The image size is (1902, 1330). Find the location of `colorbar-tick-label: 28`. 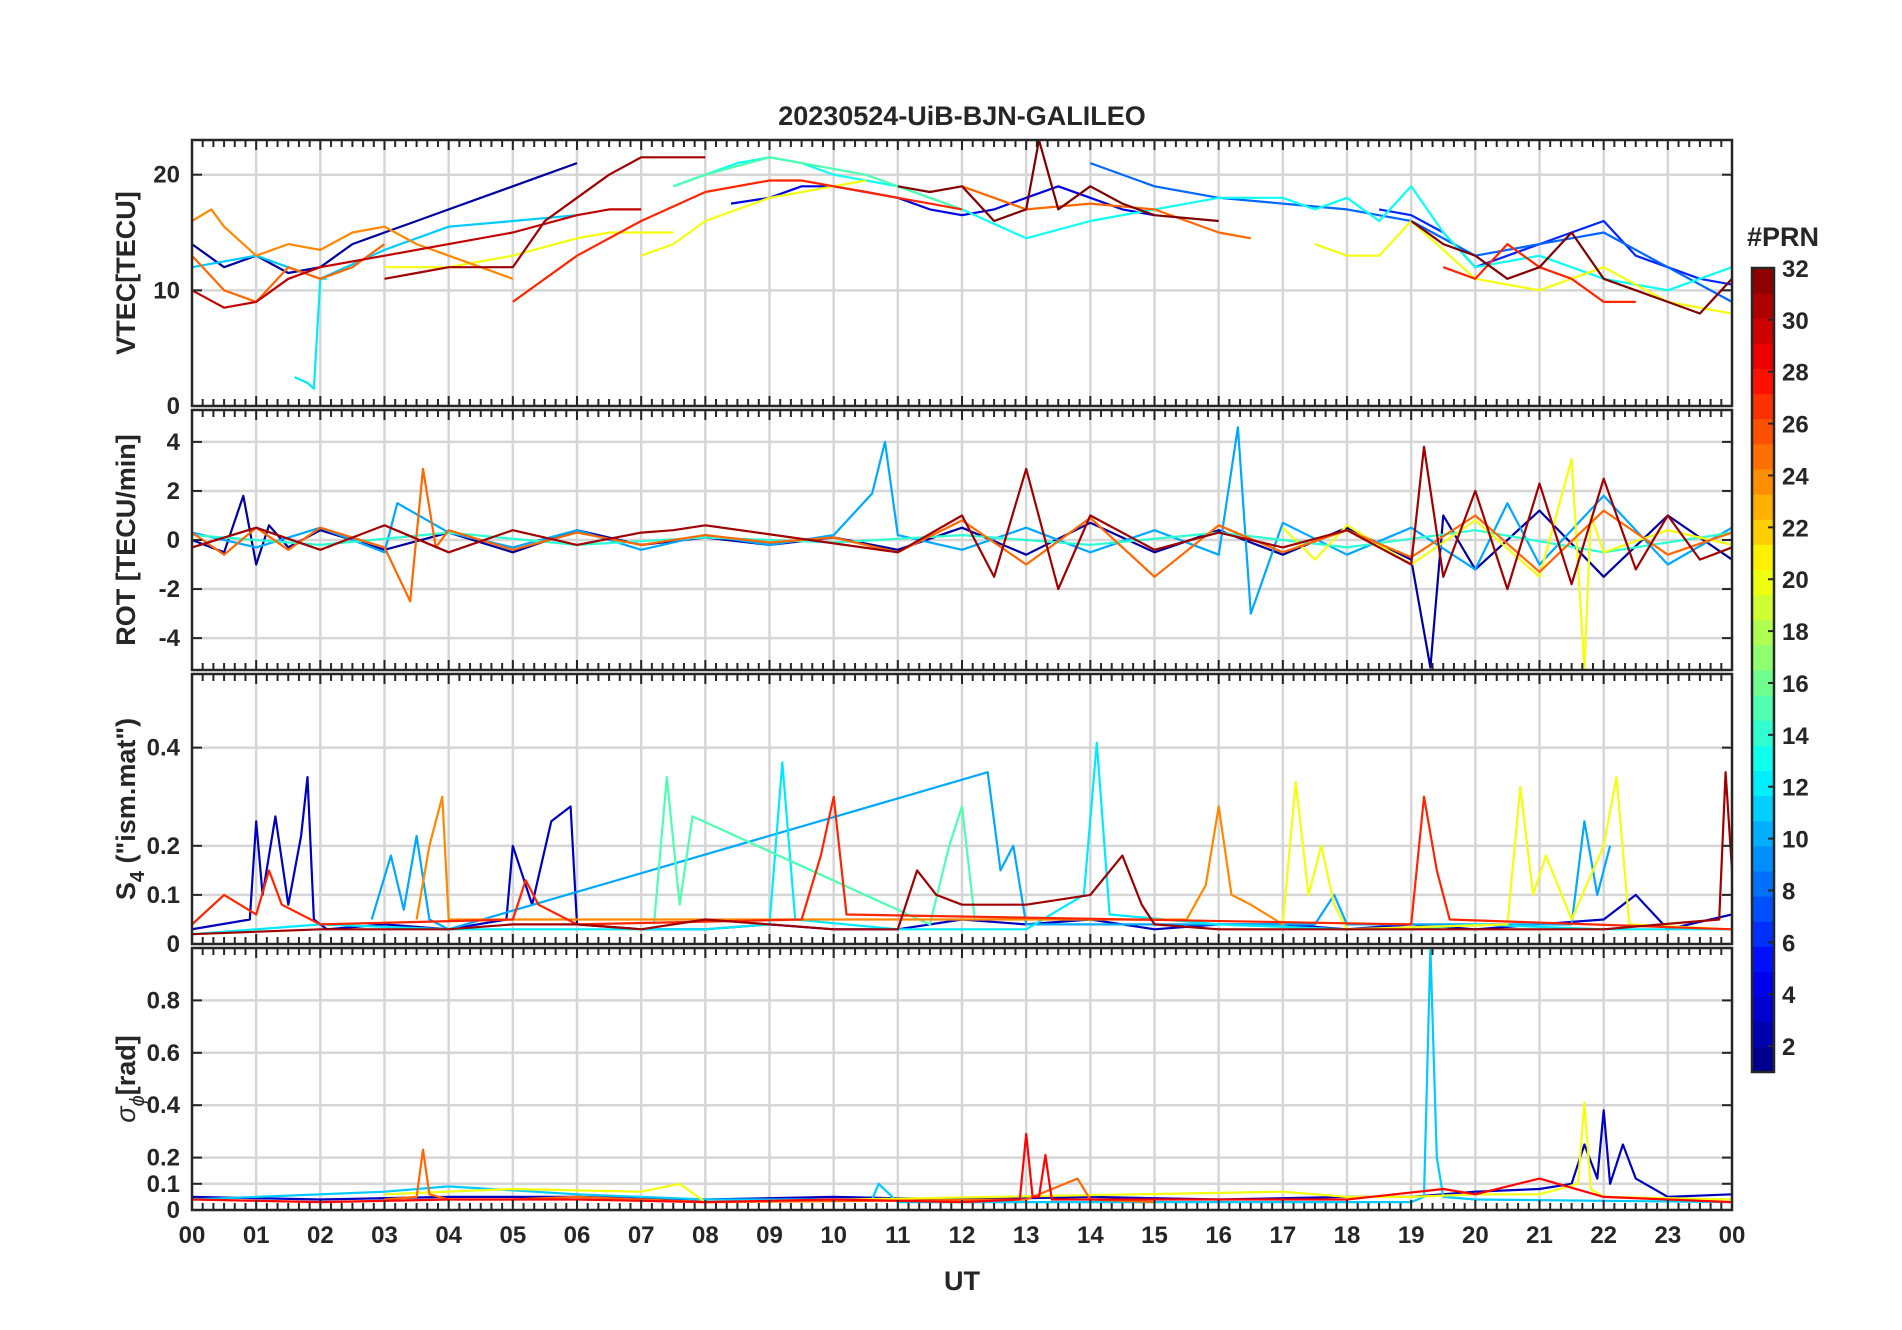

colorbar-tick-label: 28 is located at coordinates (1795, 373).